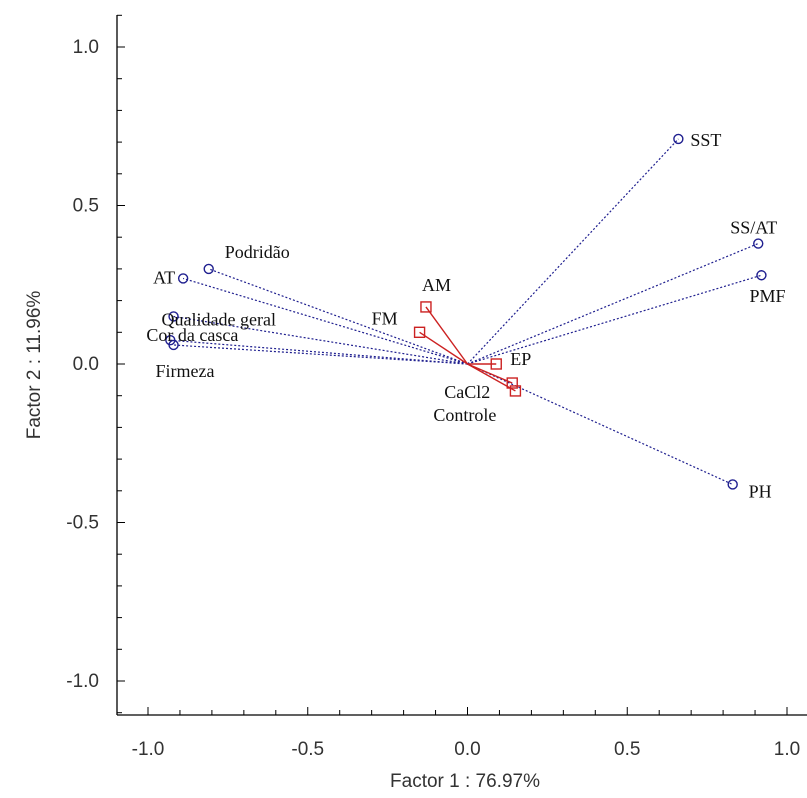 The width and height of the screenshot is (807, 798). What do you see at coordinates (86, 47) in the screenshot?
I see `y-tick-label: 1.0` at bounding box center [86, 47].